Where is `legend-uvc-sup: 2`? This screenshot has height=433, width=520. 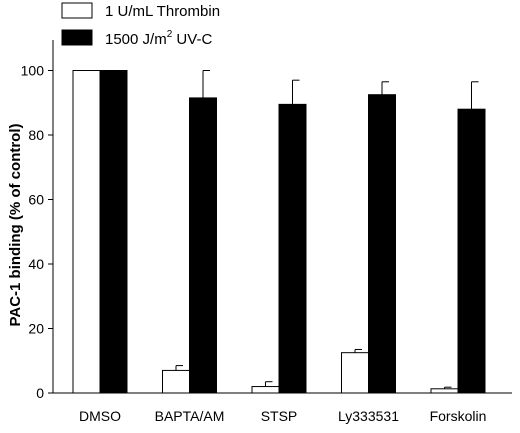 legend-uvc-sup: 2 is located at coordinates (170, 34).